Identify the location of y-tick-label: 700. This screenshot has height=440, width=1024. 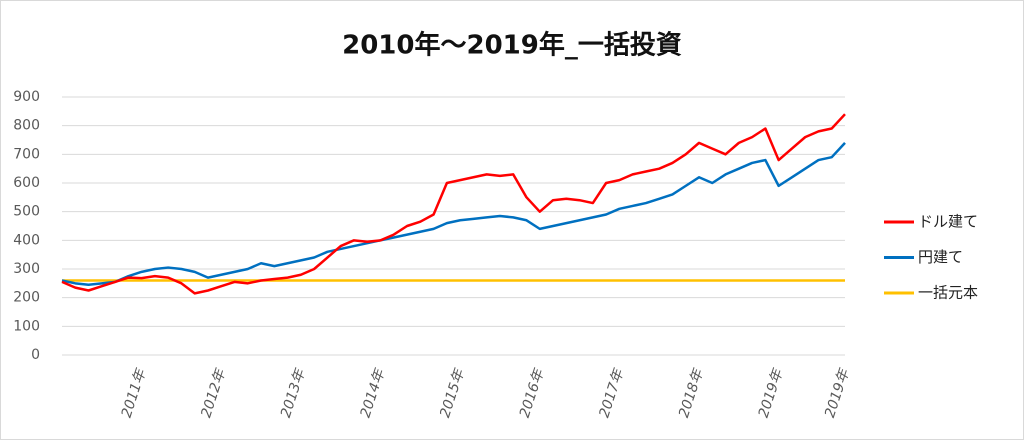
(26, 154).